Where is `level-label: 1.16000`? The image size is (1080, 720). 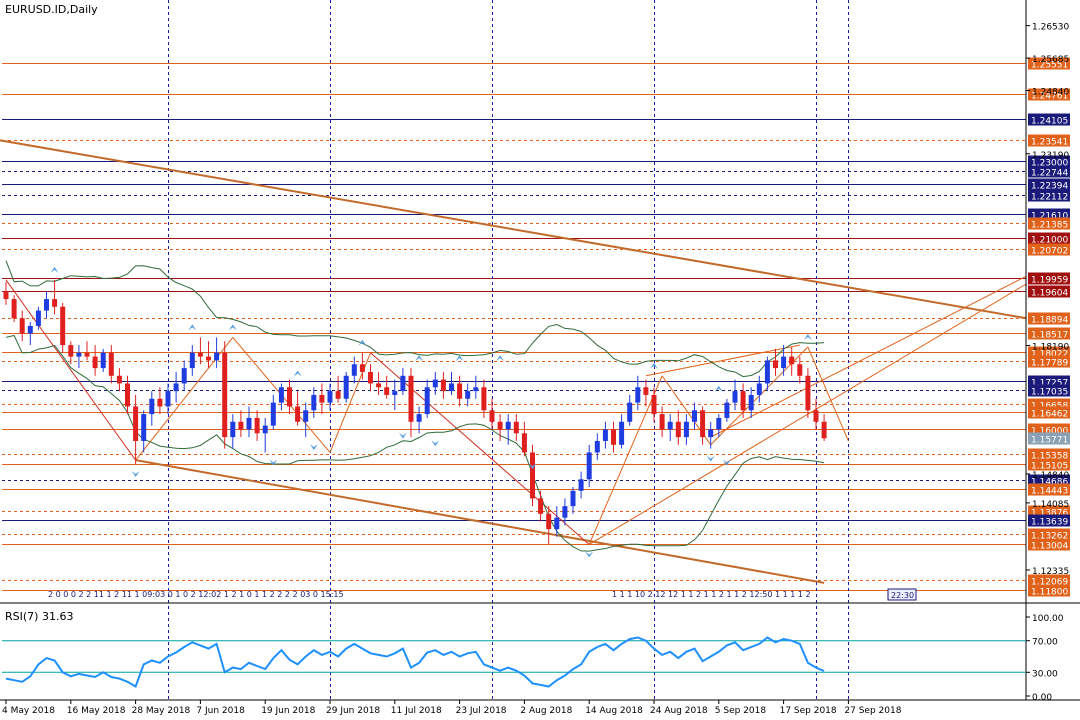
level-label: 1.16000 is located at coordinates (1049, 432).